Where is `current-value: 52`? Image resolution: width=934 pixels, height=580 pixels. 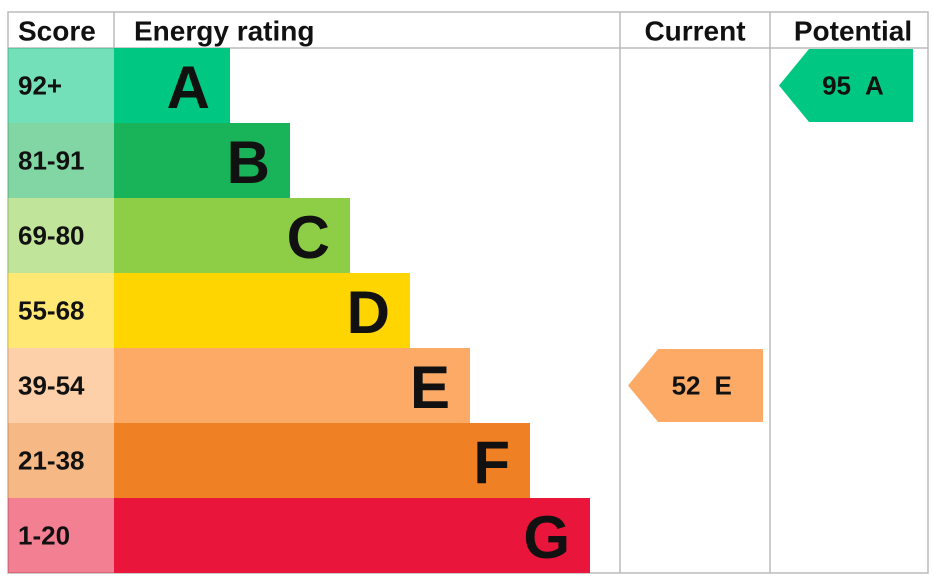
current-value: 52 is located at coordinates (686, 386).